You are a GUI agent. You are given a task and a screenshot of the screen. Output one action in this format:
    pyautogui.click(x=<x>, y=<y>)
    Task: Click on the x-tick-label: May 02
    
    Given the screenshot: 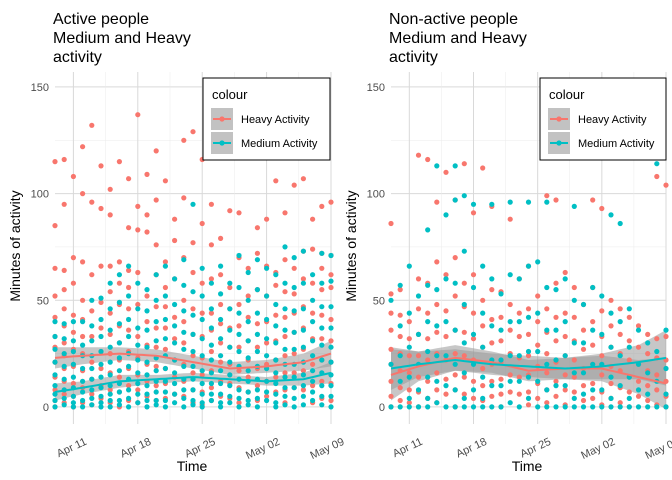 What is the action you would take?
    pyautogui.click(x=263, y=449)
    